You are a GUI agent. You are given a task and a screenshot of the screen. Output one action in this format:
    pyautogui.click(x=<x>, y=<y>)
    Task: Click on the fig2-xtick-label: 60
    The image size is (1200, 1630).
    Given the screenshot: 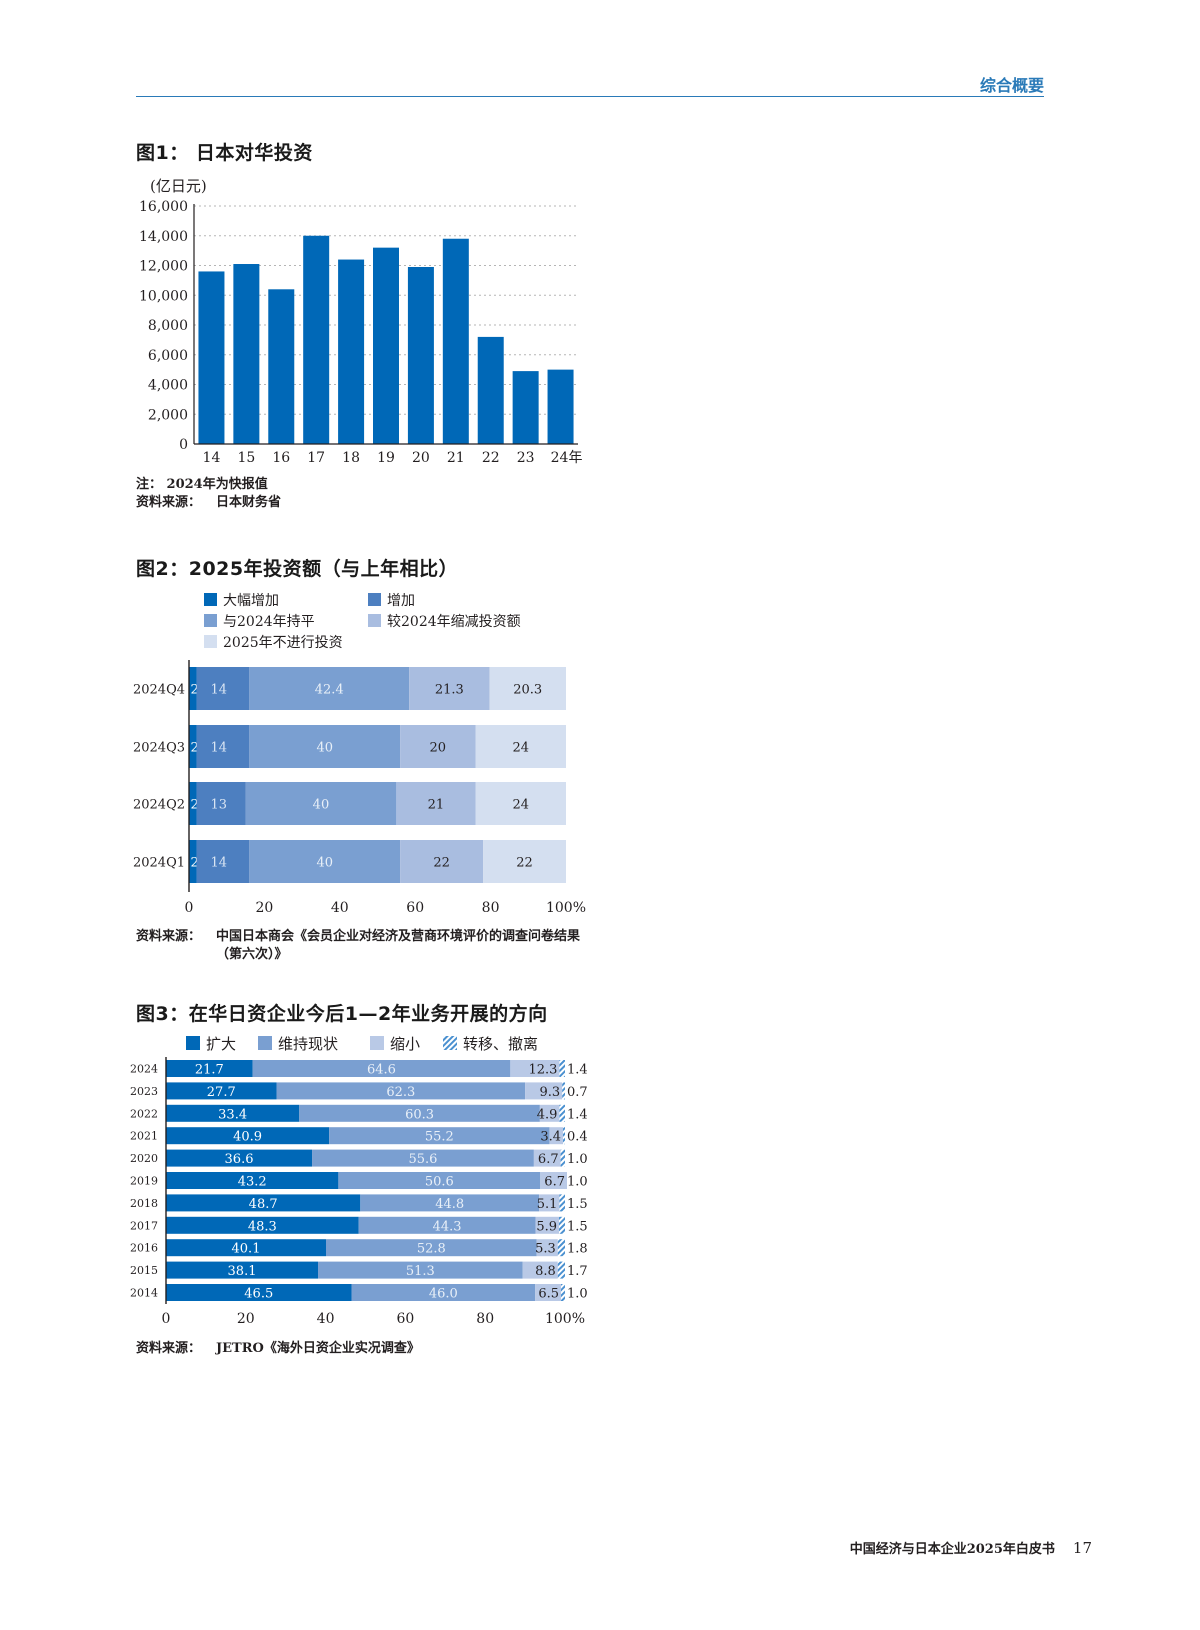 What is the action you would take?
    pyautogui.click(x=415, y=908)
    